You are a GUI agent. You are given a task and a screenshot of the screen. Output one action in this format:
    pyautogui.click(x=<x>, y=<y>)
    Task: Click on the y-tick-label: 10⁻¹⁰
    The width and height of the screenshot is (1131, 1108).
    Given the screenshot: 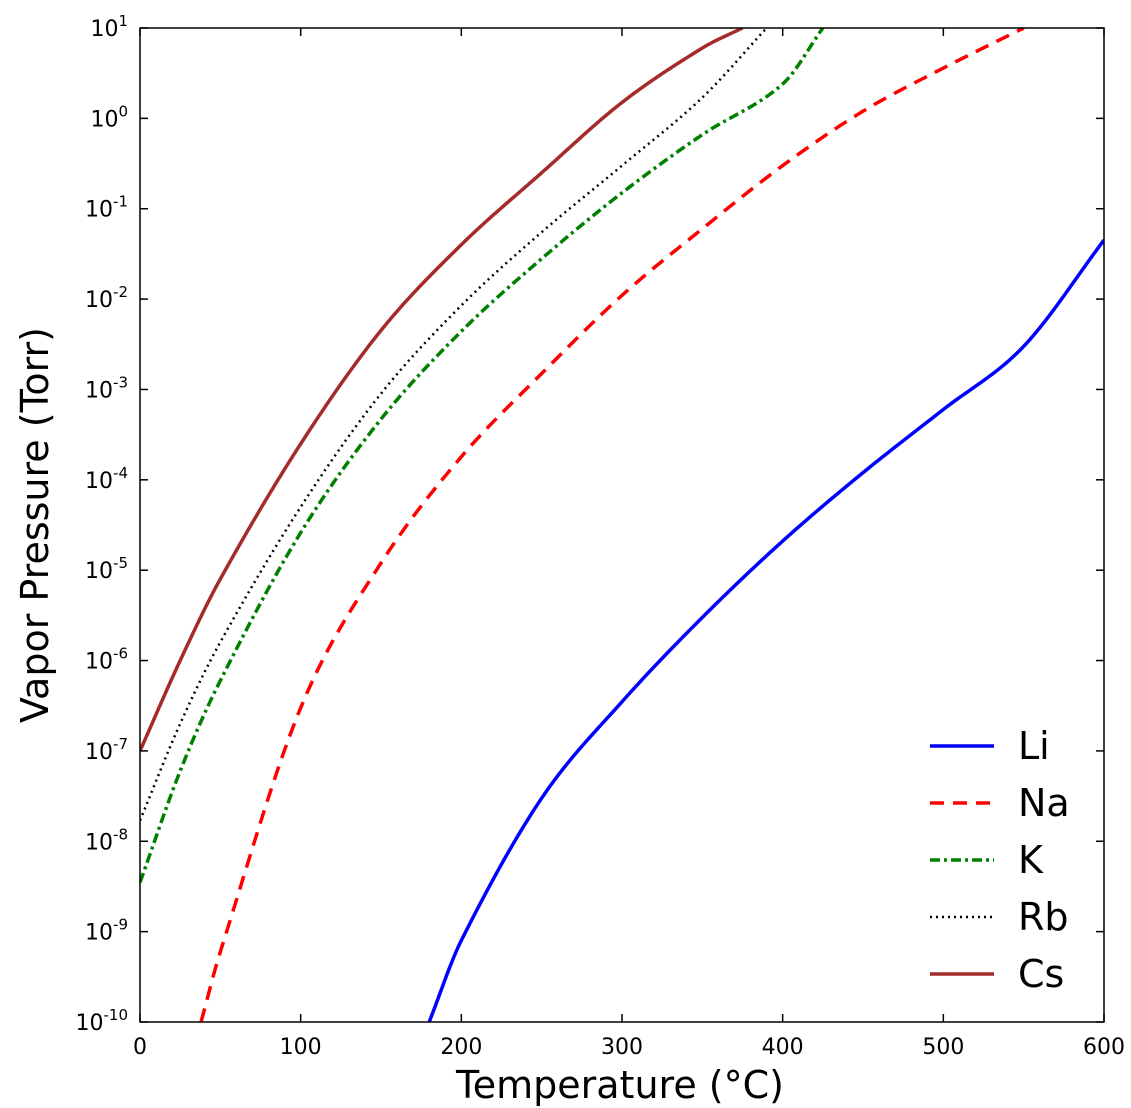 What is the action you would take?
    pyautogui.click(x=102, y=1021)
    